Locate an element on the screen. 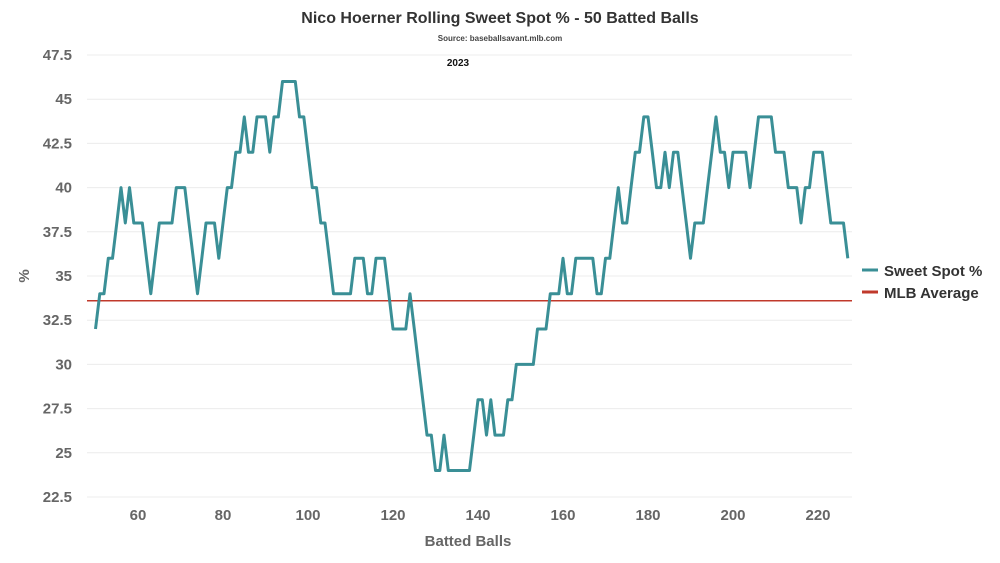 Image resolution: width=1000 pixels, height=563 pixels. x-axis-ticks: 60 80 100 120 140 160 180 200 220 is located at coordinates (480, 515).